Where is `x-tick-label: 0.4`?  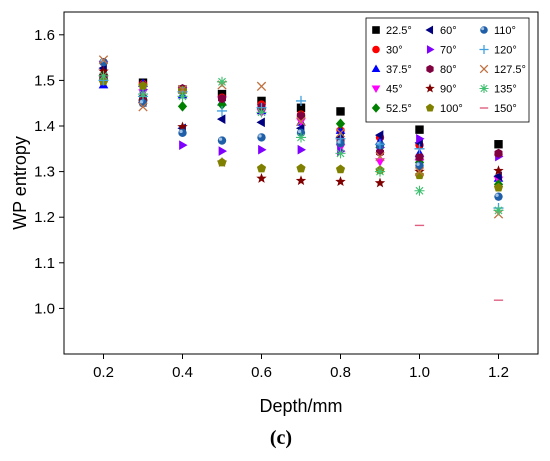
x-tick-label: 0.4 is located at coordinates (182, 372).